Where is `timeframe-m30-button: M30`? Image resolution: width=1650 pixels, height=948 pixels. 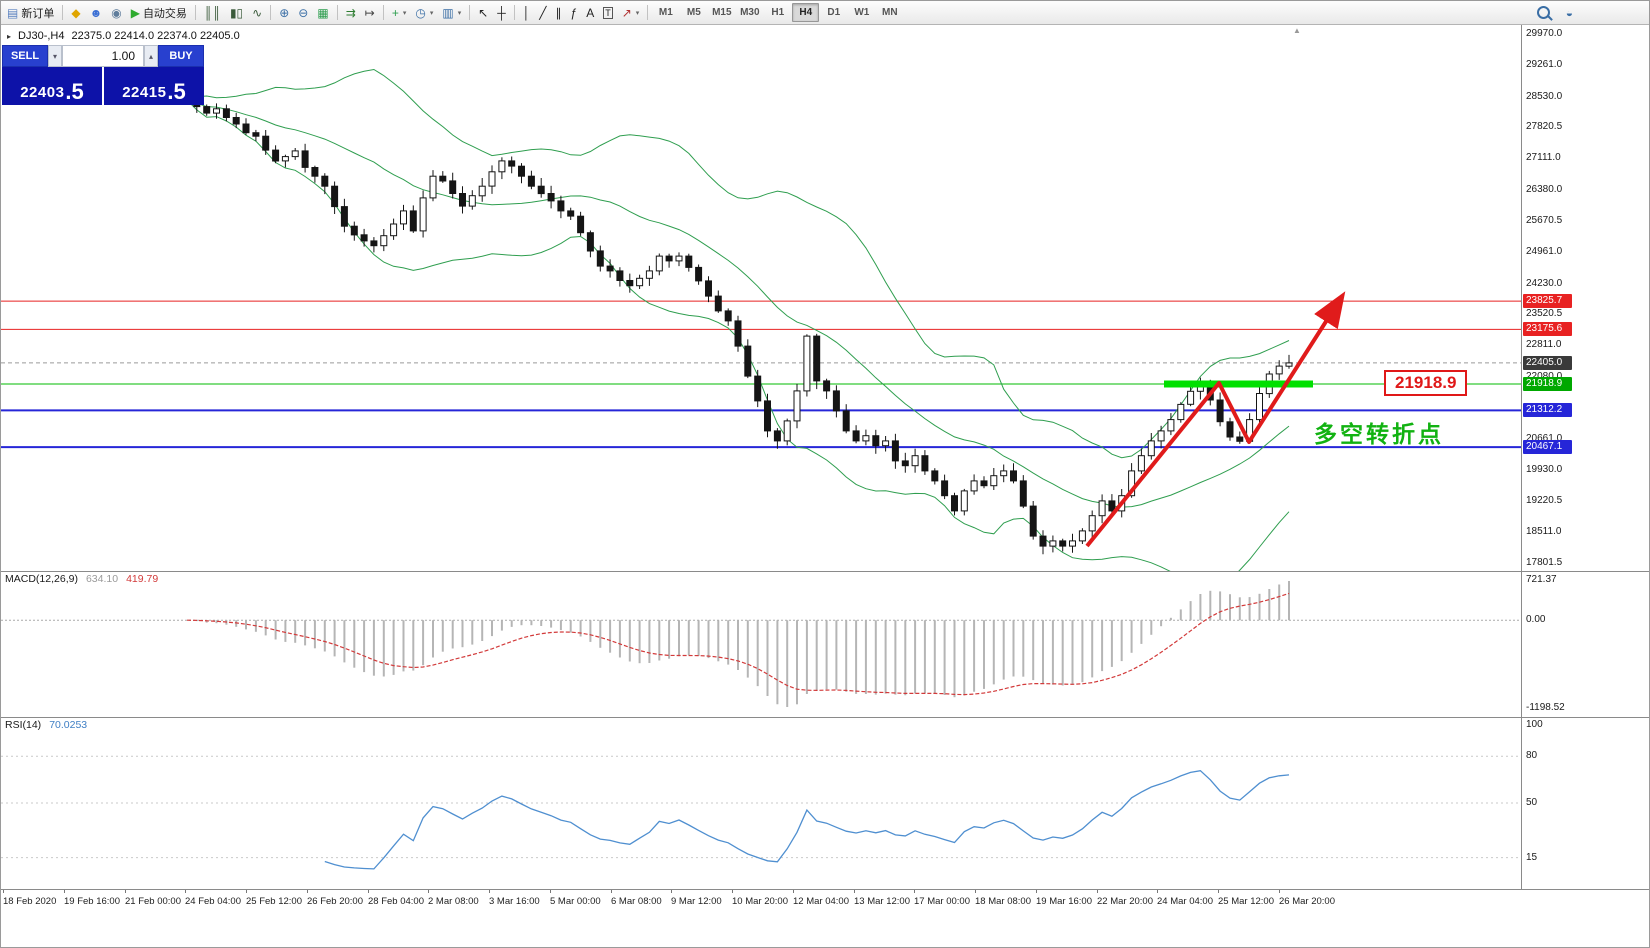 timeframe-m30-button: M30 is located at coordinates (750, 12).